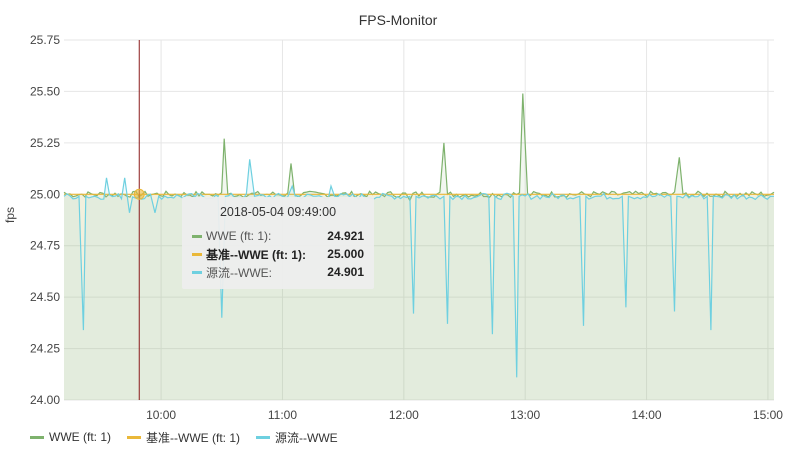  I want to click on legend-label: WWE (ft: 1), so click(80, 437).